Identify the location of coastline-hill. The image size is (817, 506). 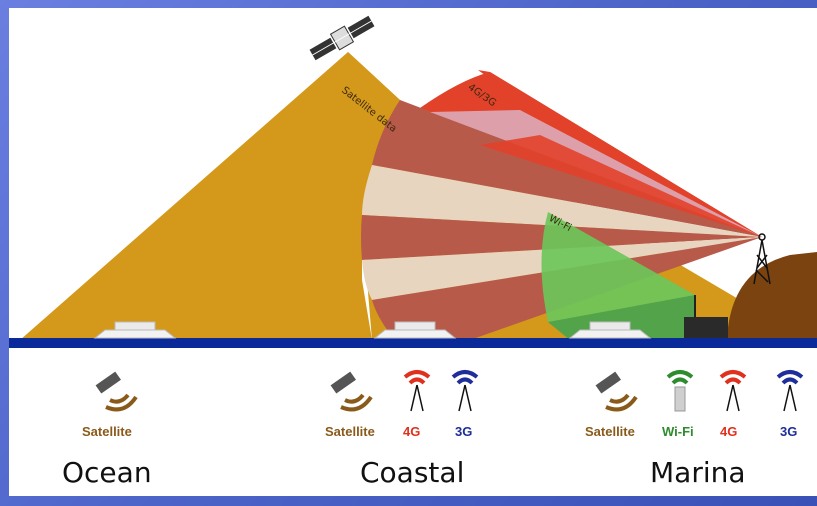
(772, 296).